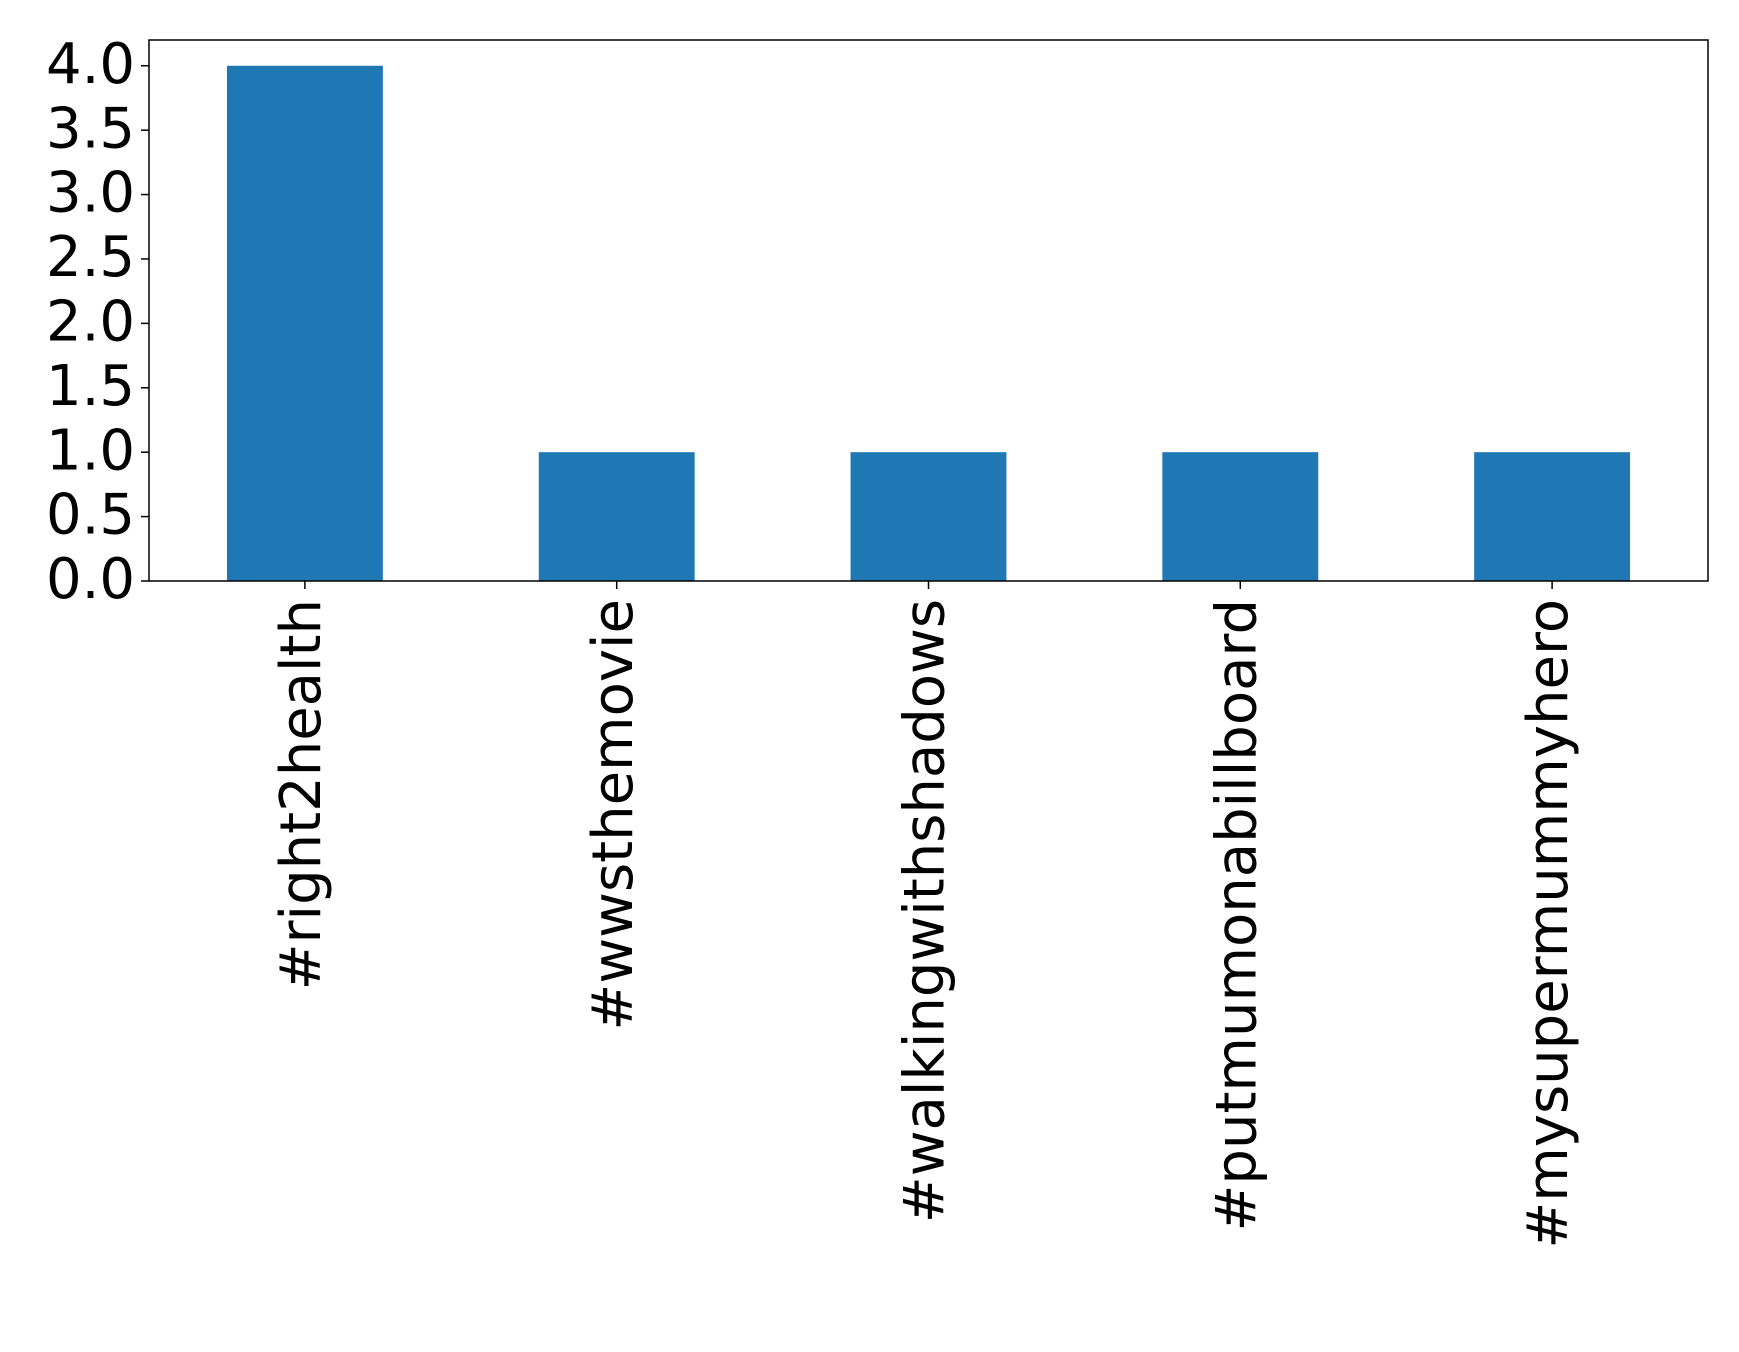  What do you see at coordinates (1236, 915) in the screenshot?
I see `x-tick-label: #putmumonabillboard` at bounding box center [1236, 915].